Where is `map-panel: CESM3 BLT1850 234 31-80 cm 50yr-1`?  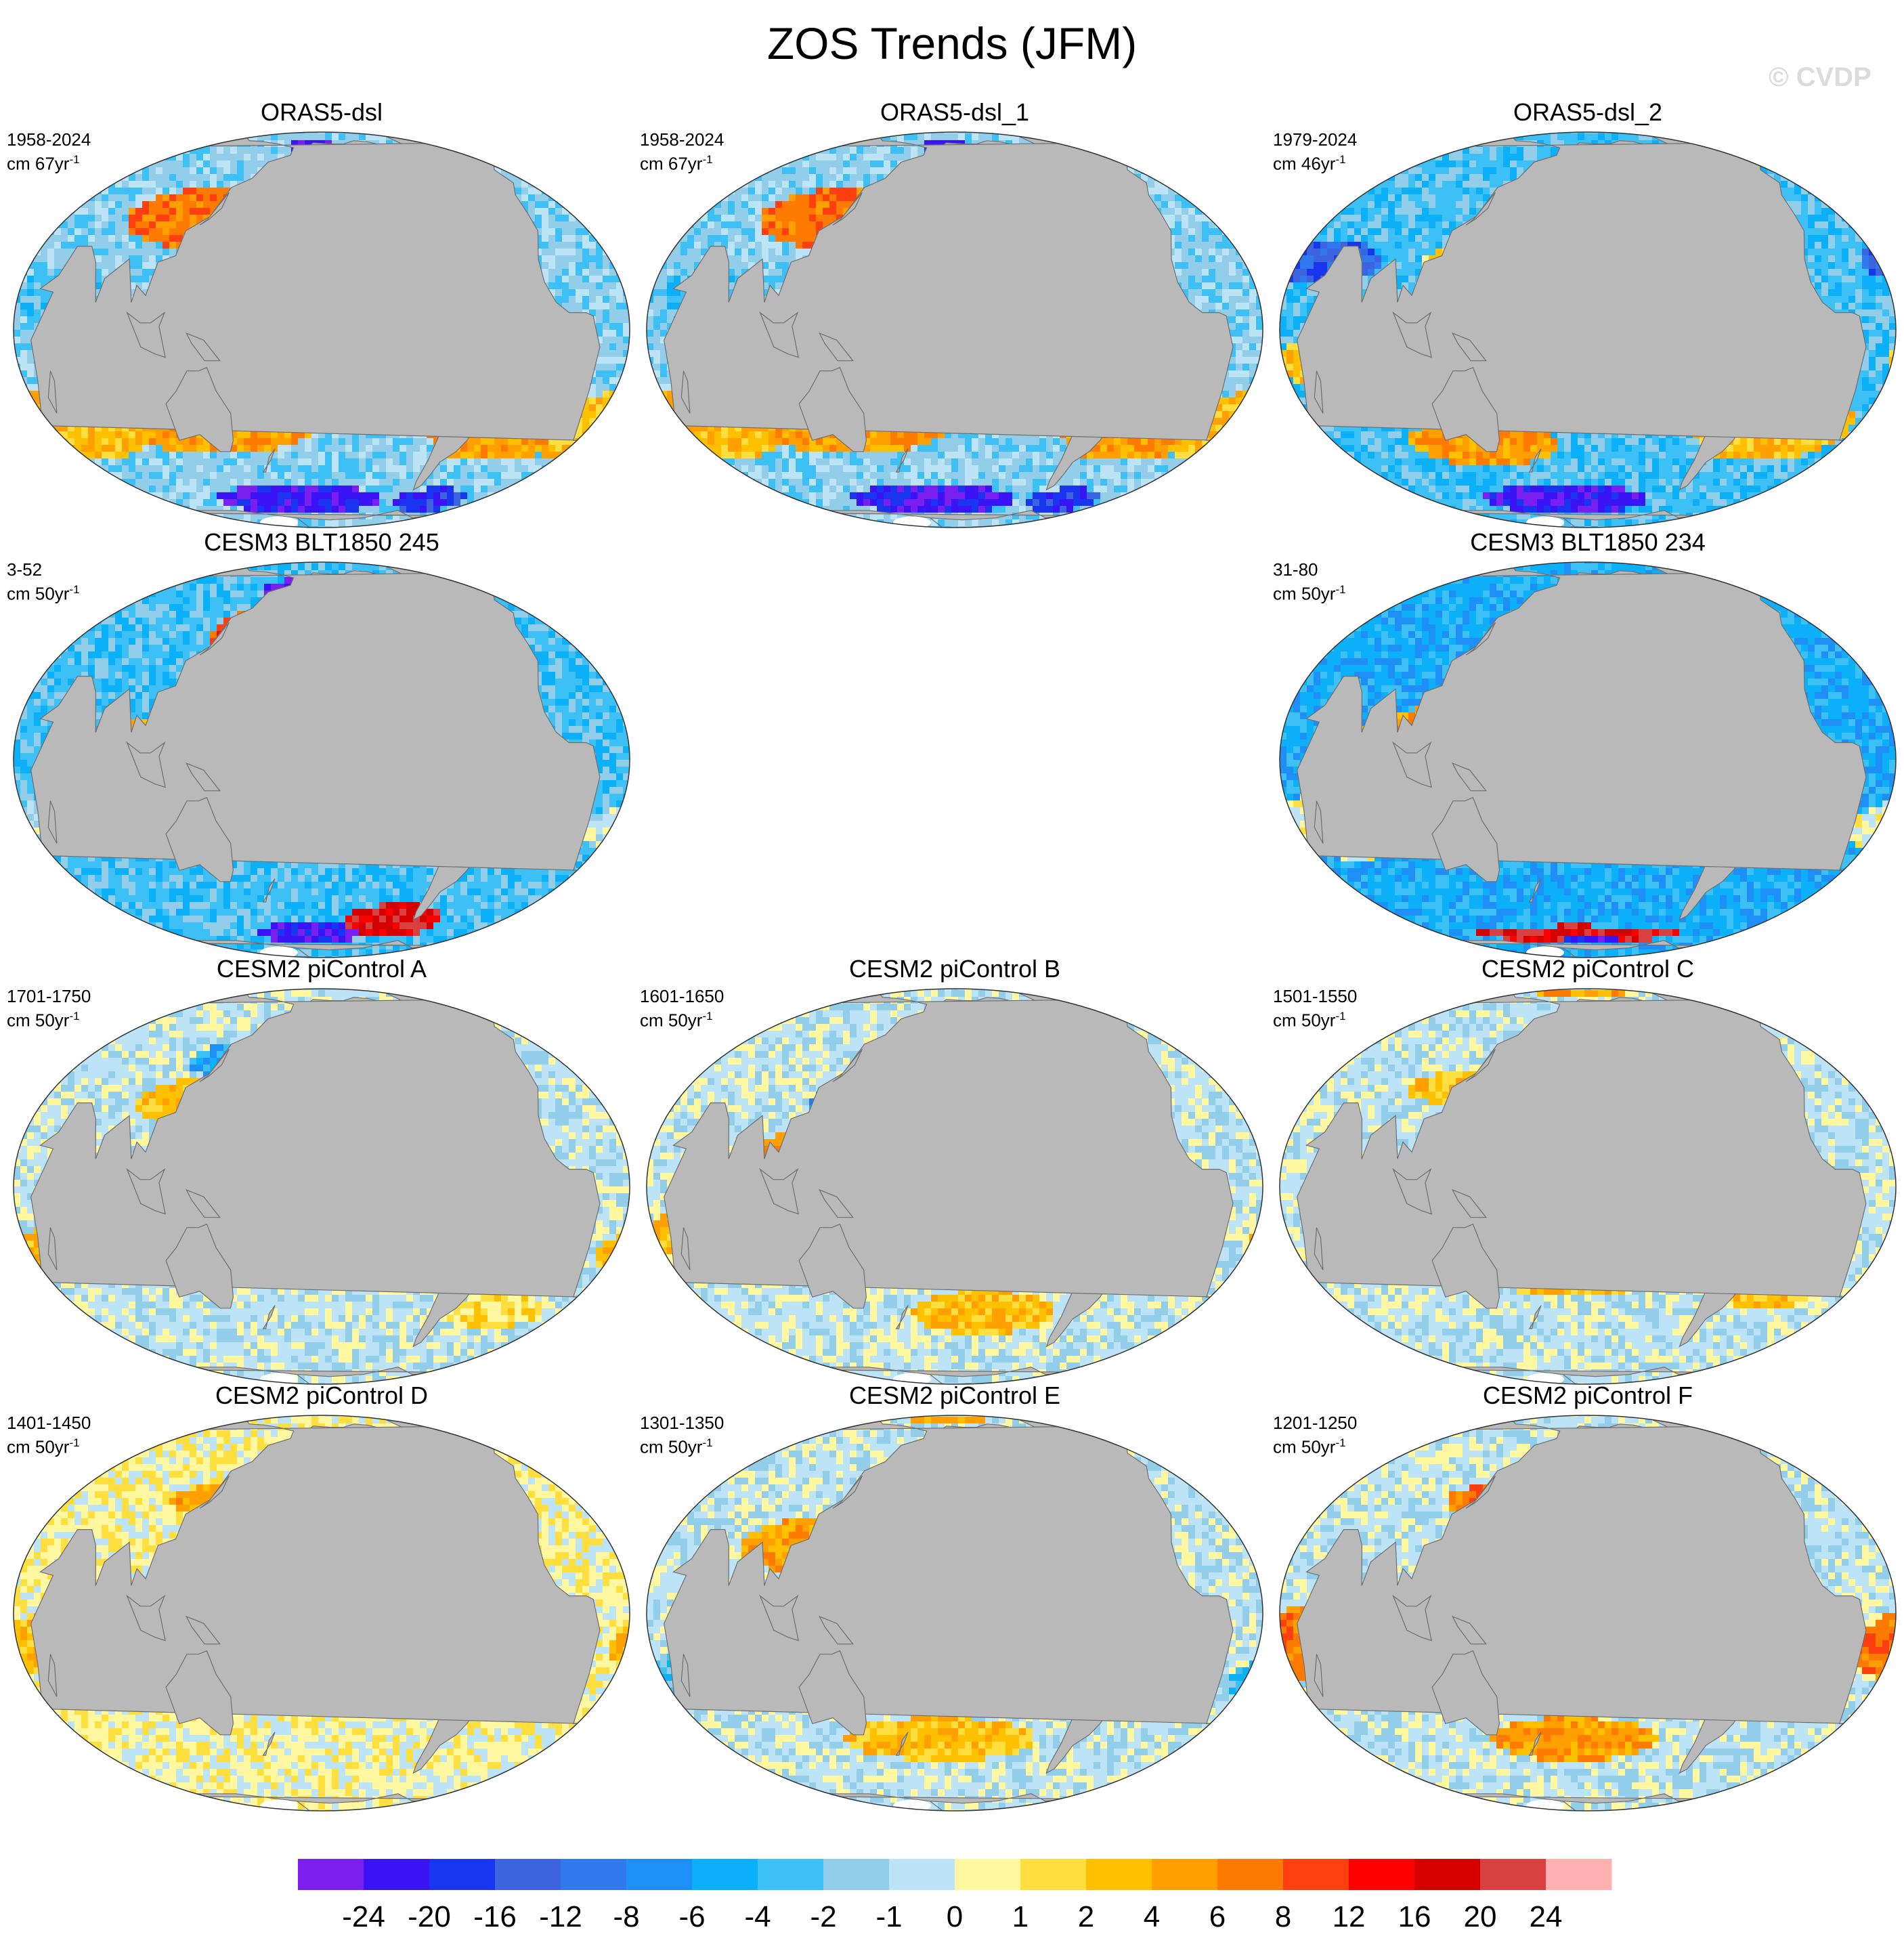 map-panel: CESM3 BLT1850 234 31-80 cm 50yr-1 is located at coordinates (1588, 746).